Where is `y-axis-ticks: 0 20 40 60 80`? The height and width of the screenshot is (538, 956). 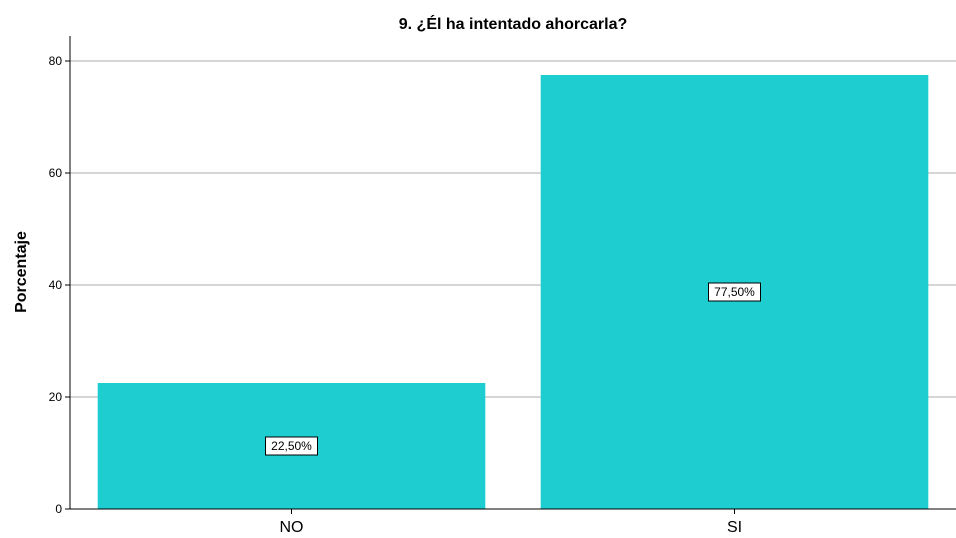
y-axis-ticks: 0 20 40 60 80 is located at coordinates (59, 285).